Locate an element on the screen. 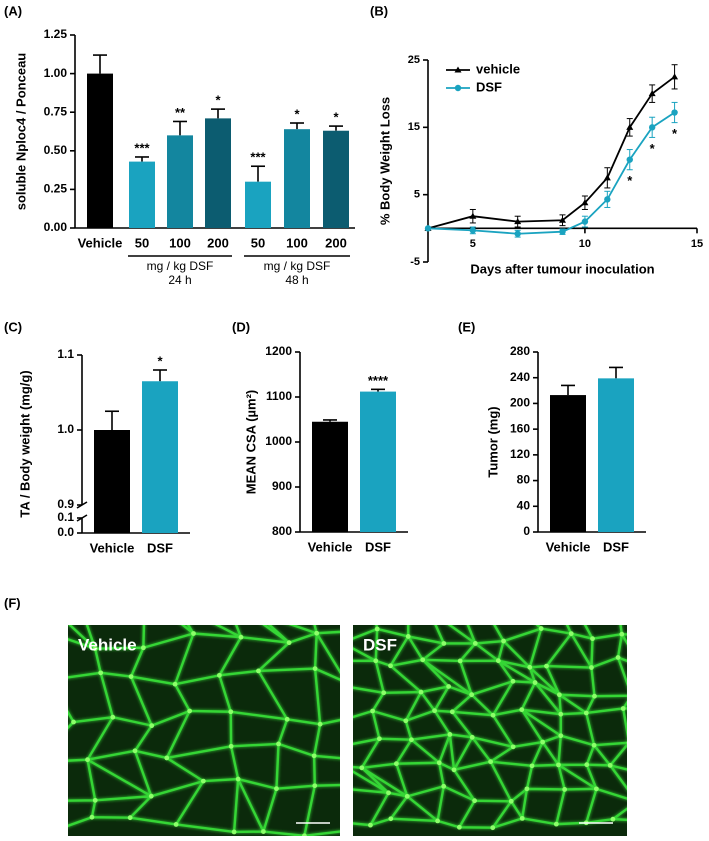 The height and width of the screenshot is (841, 709). panel-label: (B) is located at coordinates (379, 10).